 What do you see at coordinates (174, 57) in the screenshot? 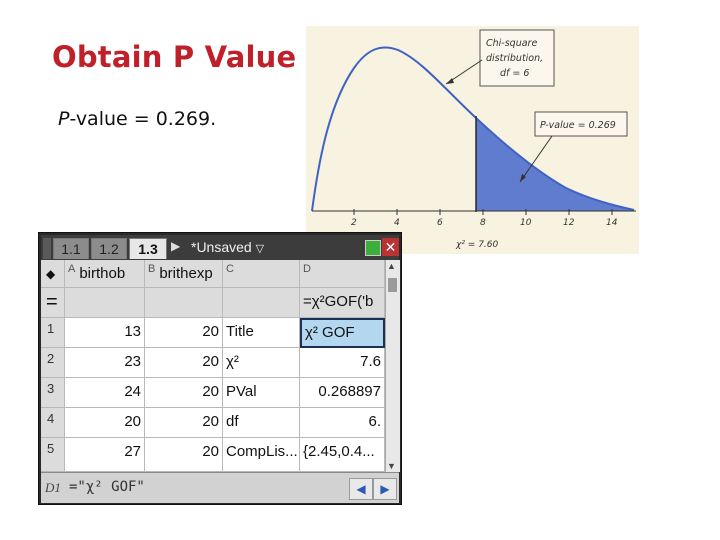
I see `slide-title: Obtain P Value` at bounding box center [174, 57].